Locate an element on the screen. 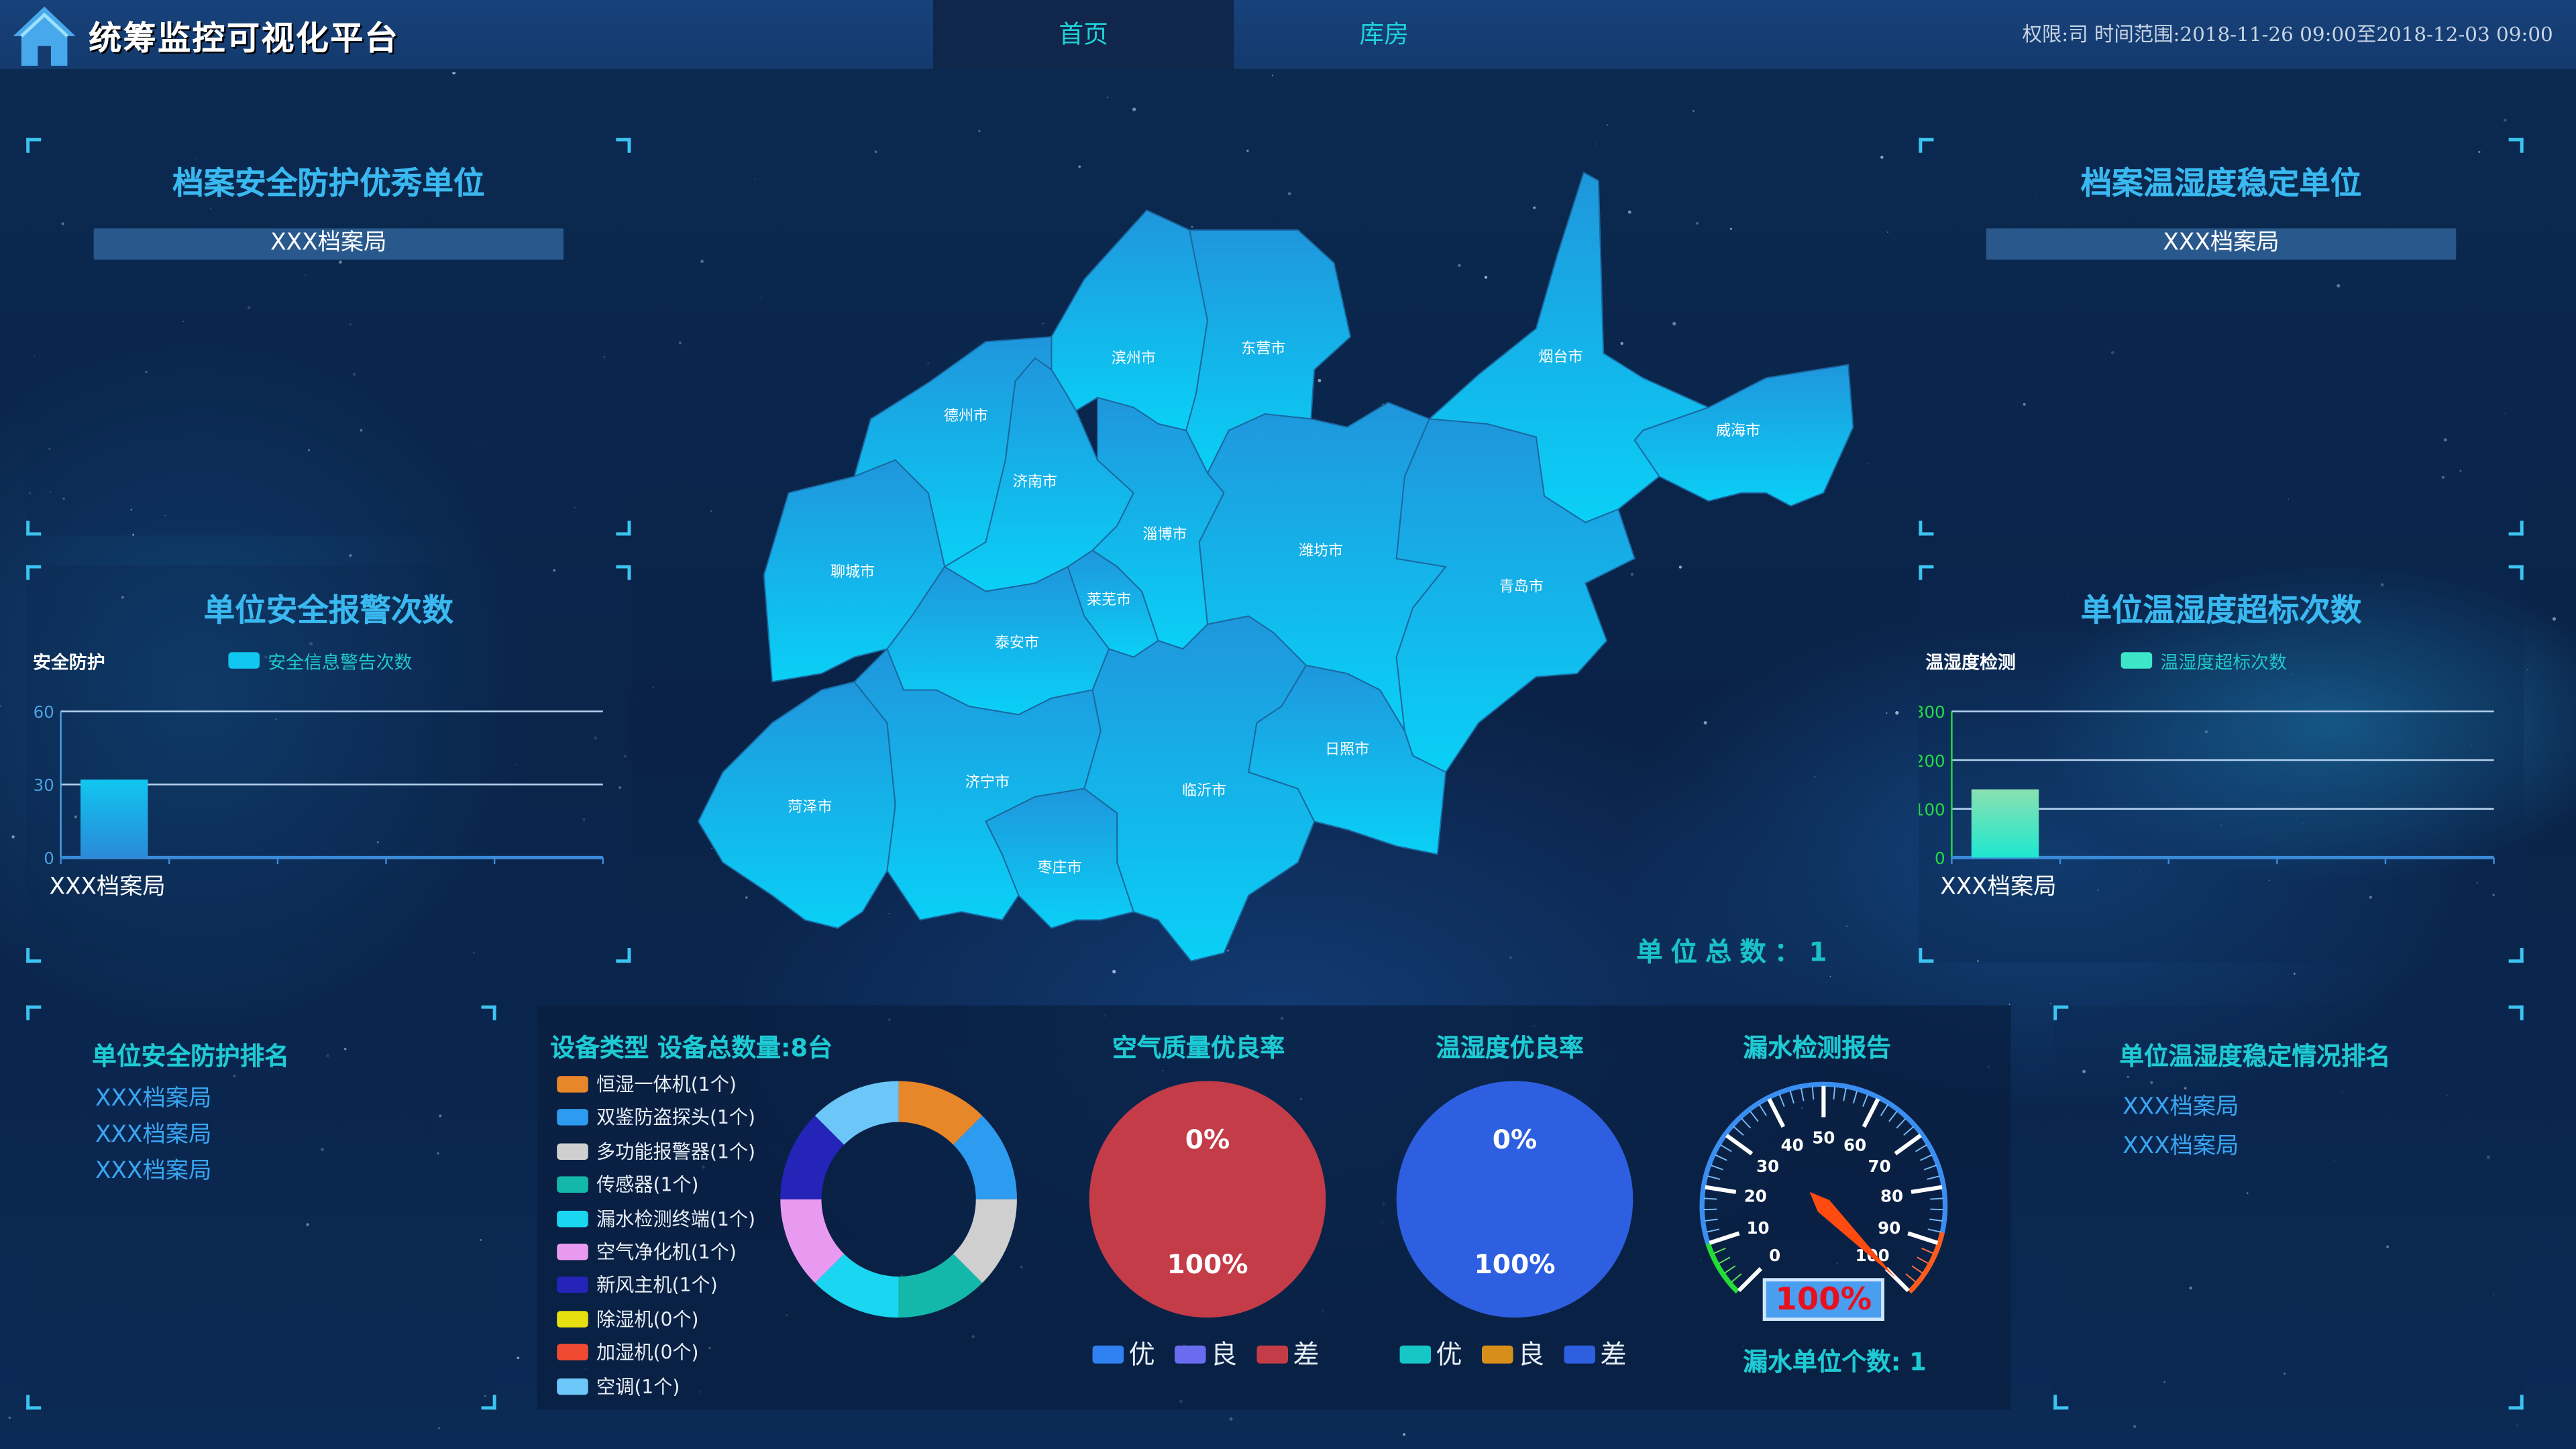 The height and width of the screenshot is (1449, 2576). city-label: 临沂市 is located at coordinates (1204, 790).